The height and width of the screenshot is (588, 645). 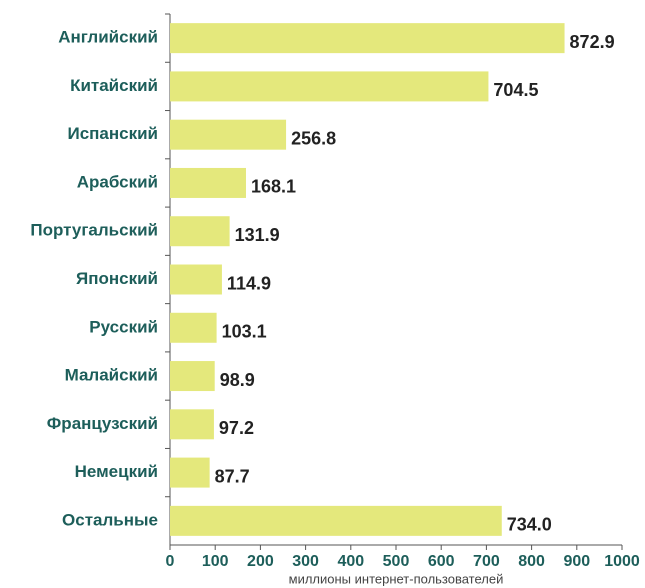 What do you see at coordinates (170, 561) in the screenshot?
I see `x-tick-label: 0` at bounding box center [170, 561].